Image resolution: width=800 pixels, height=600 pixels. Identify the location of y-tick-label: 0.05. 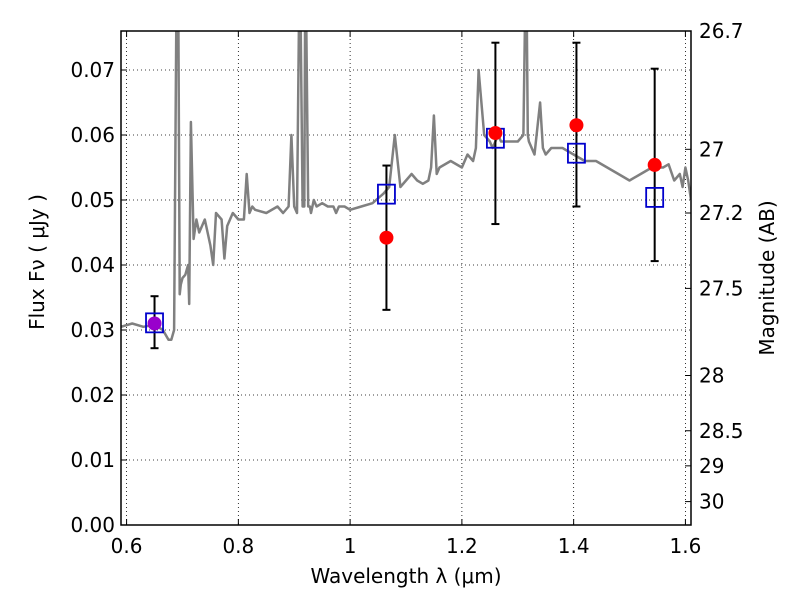
(92, 200).